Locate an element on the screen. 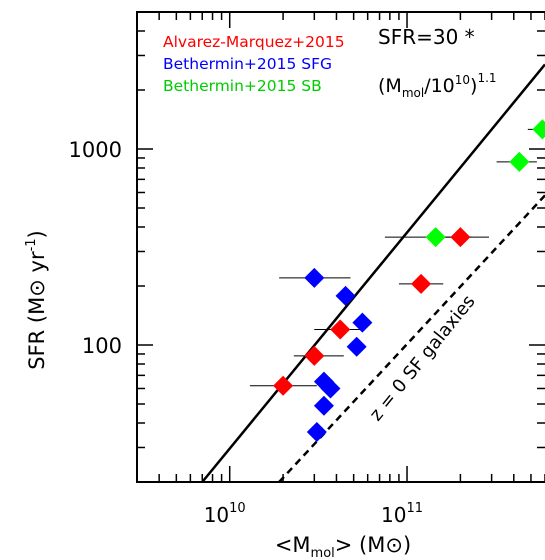 This screenshot has width=545, height=560. relation-mol-subscript: mol is located at coordinates (413, 93).